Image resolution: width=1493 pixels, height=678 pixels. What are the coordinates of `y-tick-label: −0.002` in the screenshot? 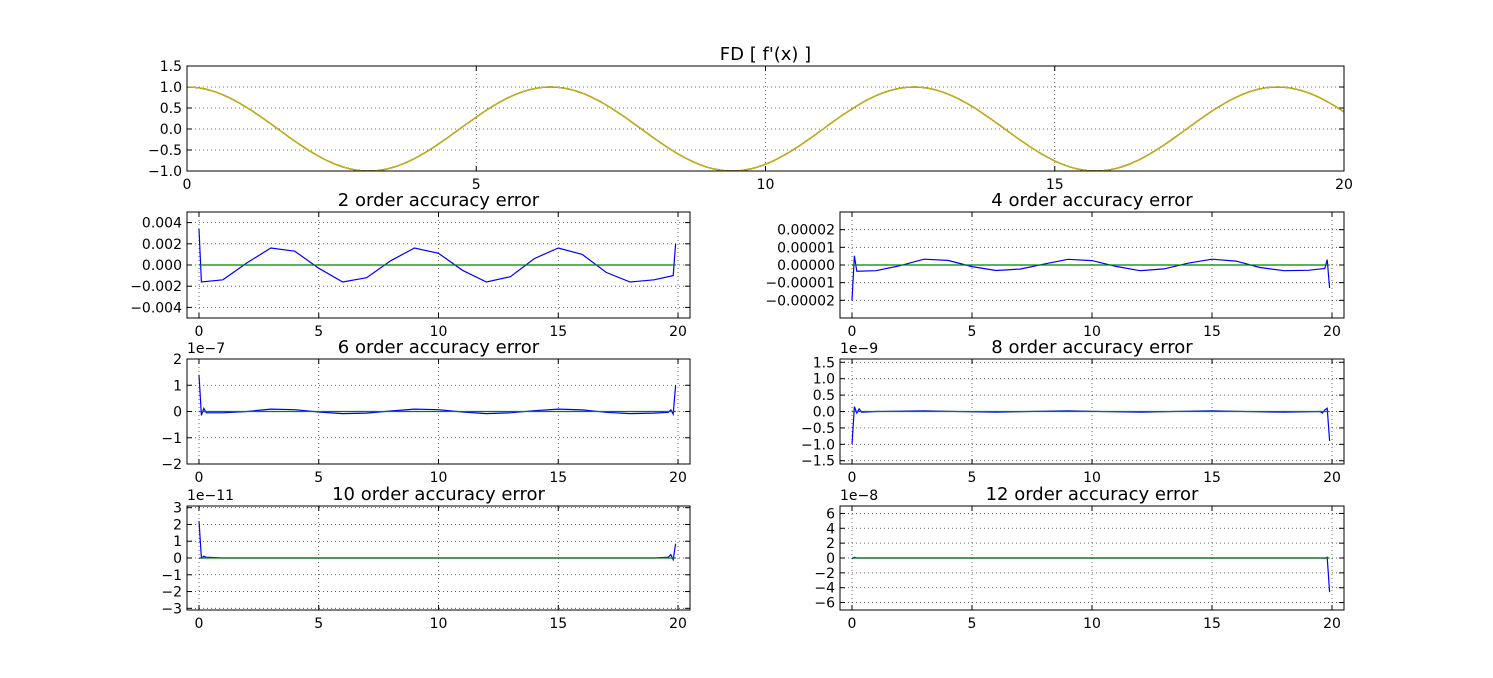 It's located at (156, 287).